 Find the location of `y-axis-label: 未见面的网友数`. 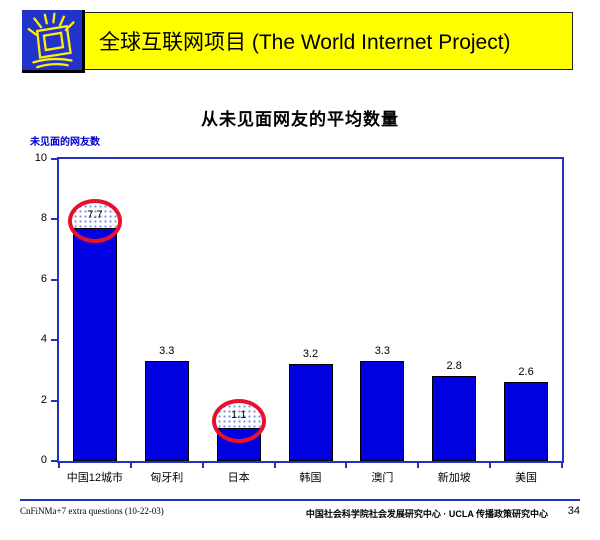

y-axis-label: 未见面的网友数 is located at coordinates (65, 142).